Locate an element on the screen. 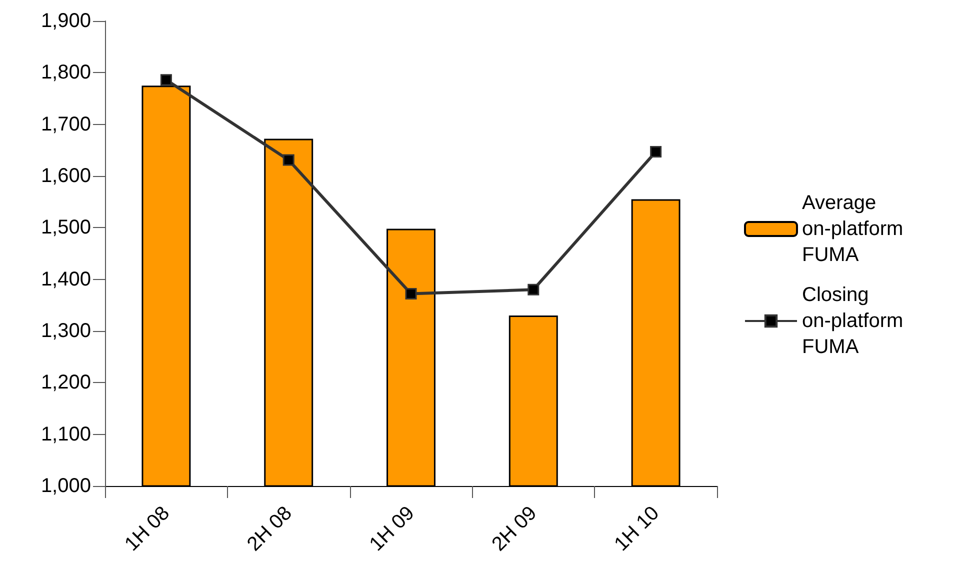 This screenshot has height=579, width=957. legend-label: Average on-platform FUMA is located at coordinates (855, 229).